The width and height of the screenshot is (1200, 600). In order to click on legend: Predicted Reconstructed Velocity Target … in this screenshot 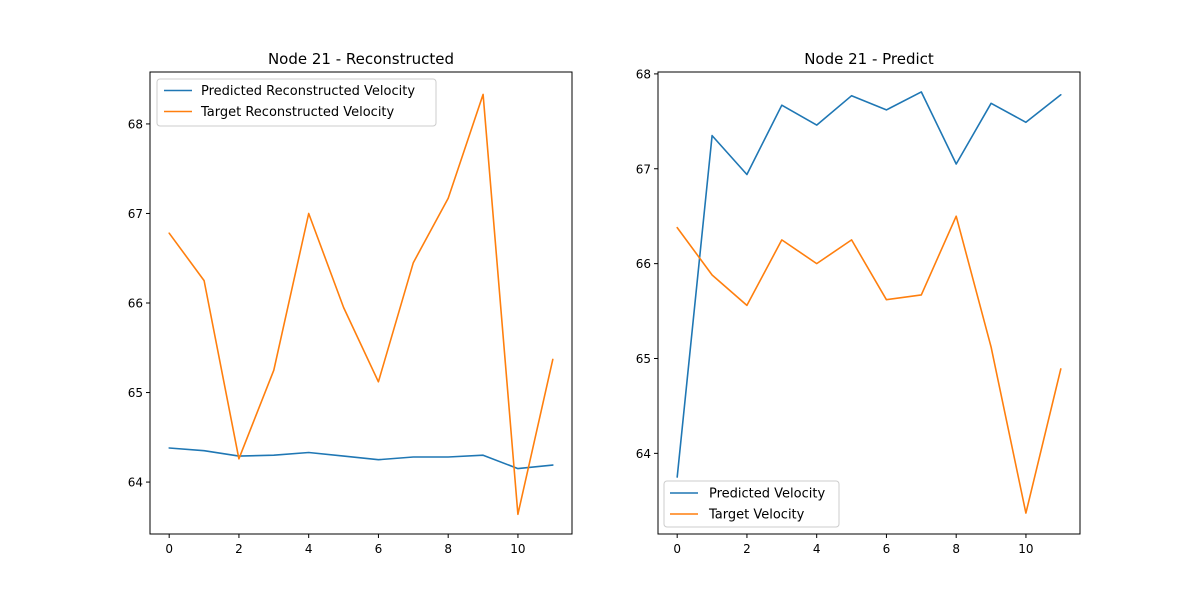, I will do `click(296, 102)`.